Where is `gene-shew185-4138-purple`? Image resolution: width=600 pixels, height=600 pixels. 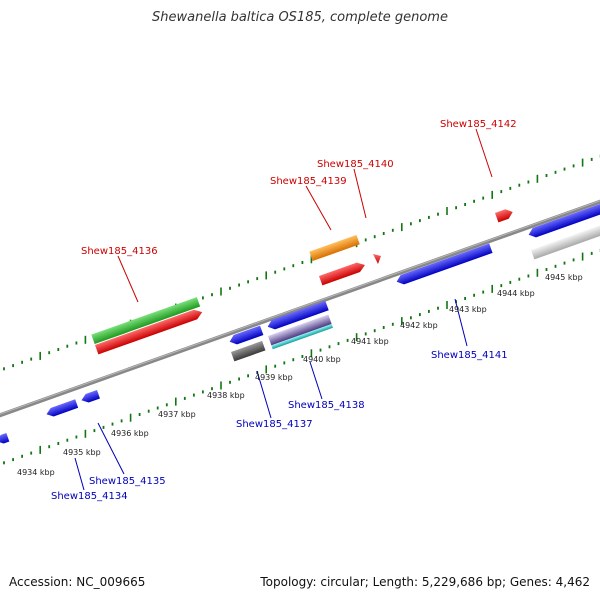 gene-shew185-4138-purple is located at coordinates (300, 330).